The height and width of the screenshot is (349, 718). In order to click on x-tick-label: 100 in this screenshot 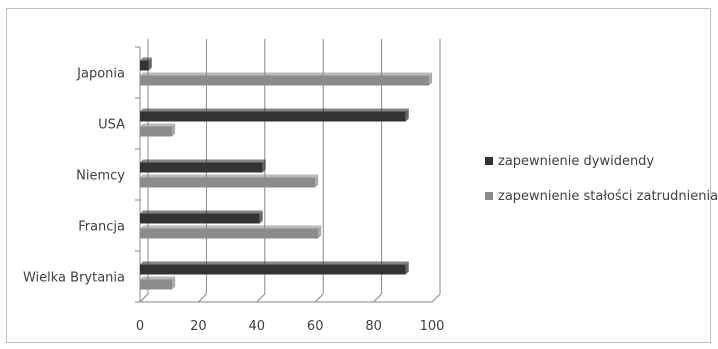, I will do `click(432, 326)`.